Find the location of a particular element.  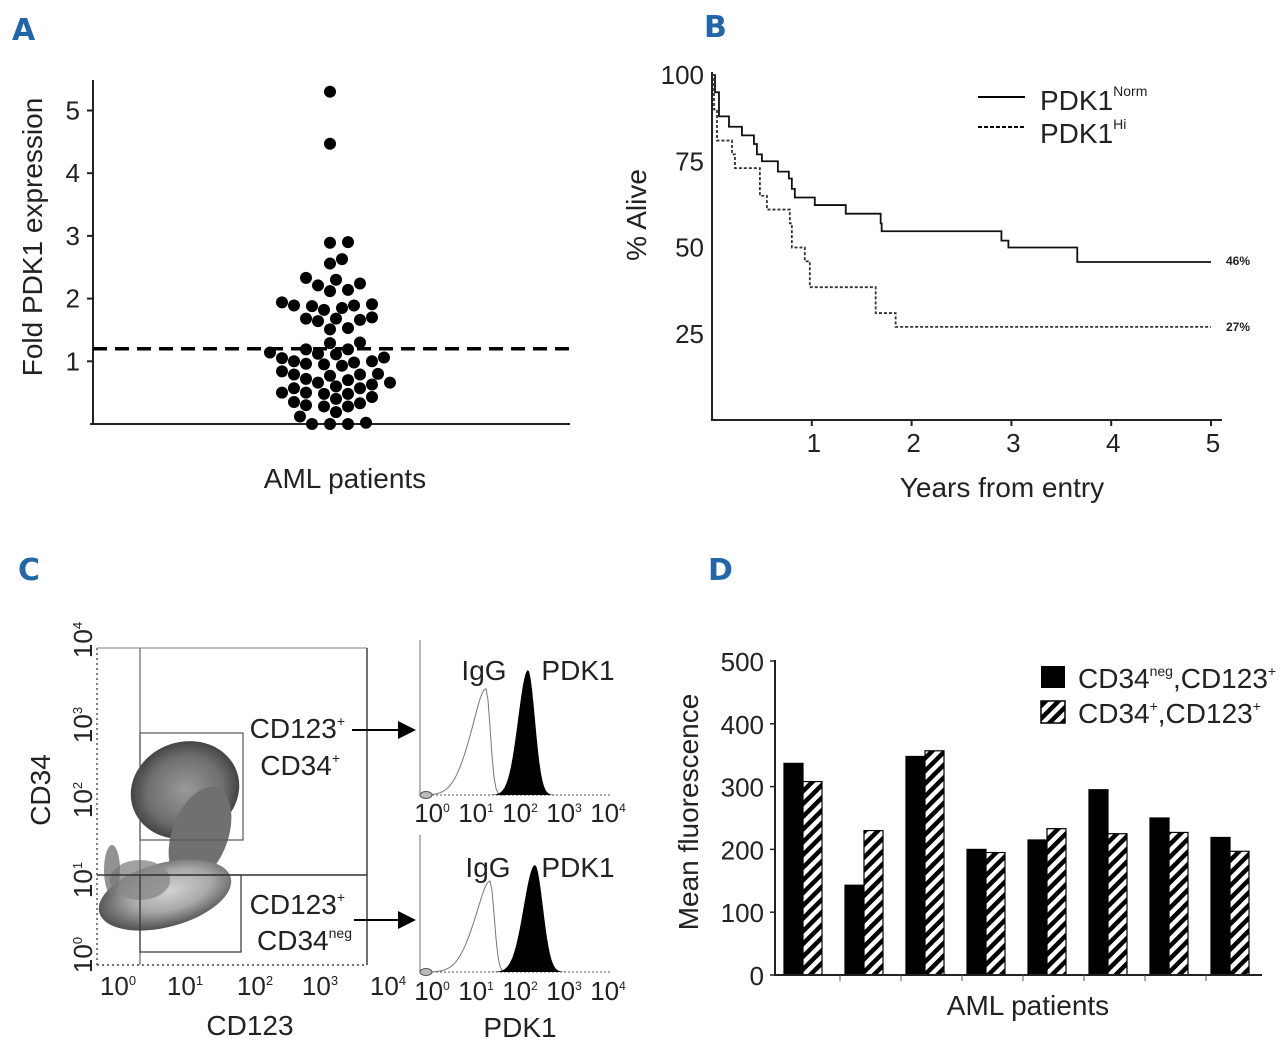

c-y-tick-label: 101 is located at coordinates (83, 880).